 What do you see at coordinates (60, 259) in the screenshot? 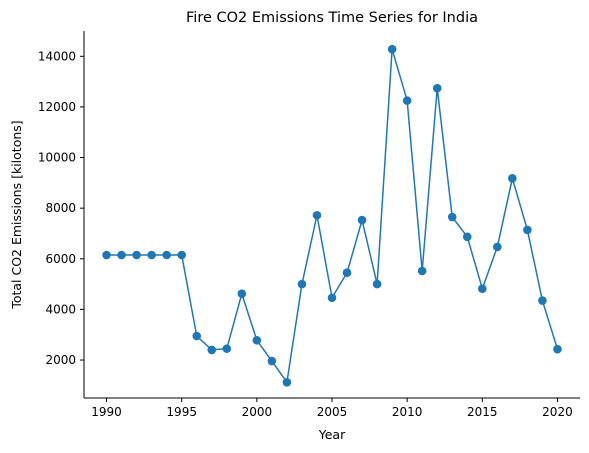
I see `y-tick-label: 6000` at bounding box center [60, 259].